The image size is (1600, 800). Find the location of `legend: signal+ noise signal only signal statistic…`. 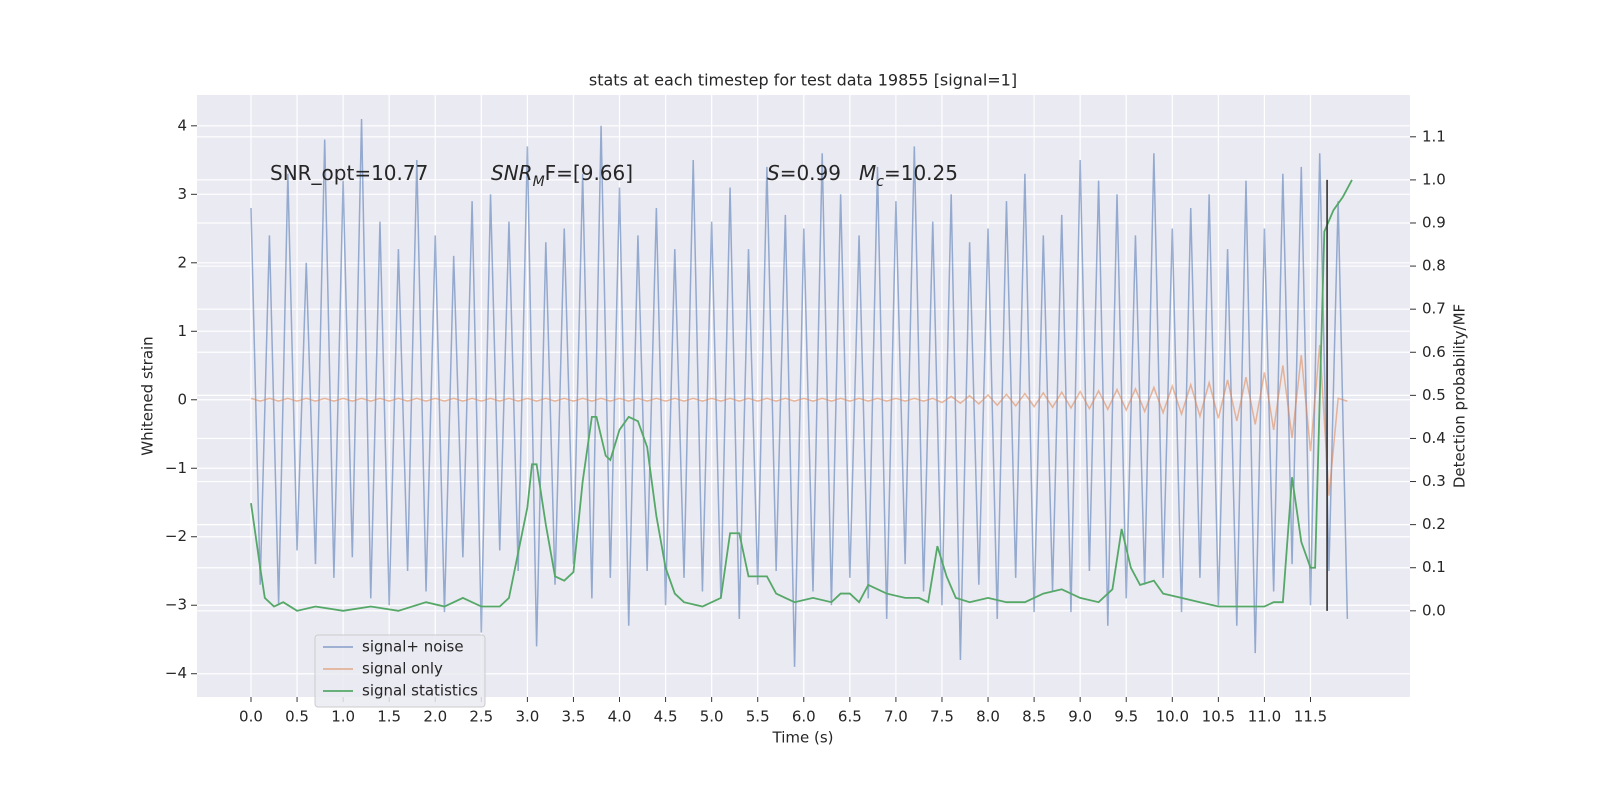

legend: signal+ noise signal only signal statistic… is located at coordinates (400, 671).